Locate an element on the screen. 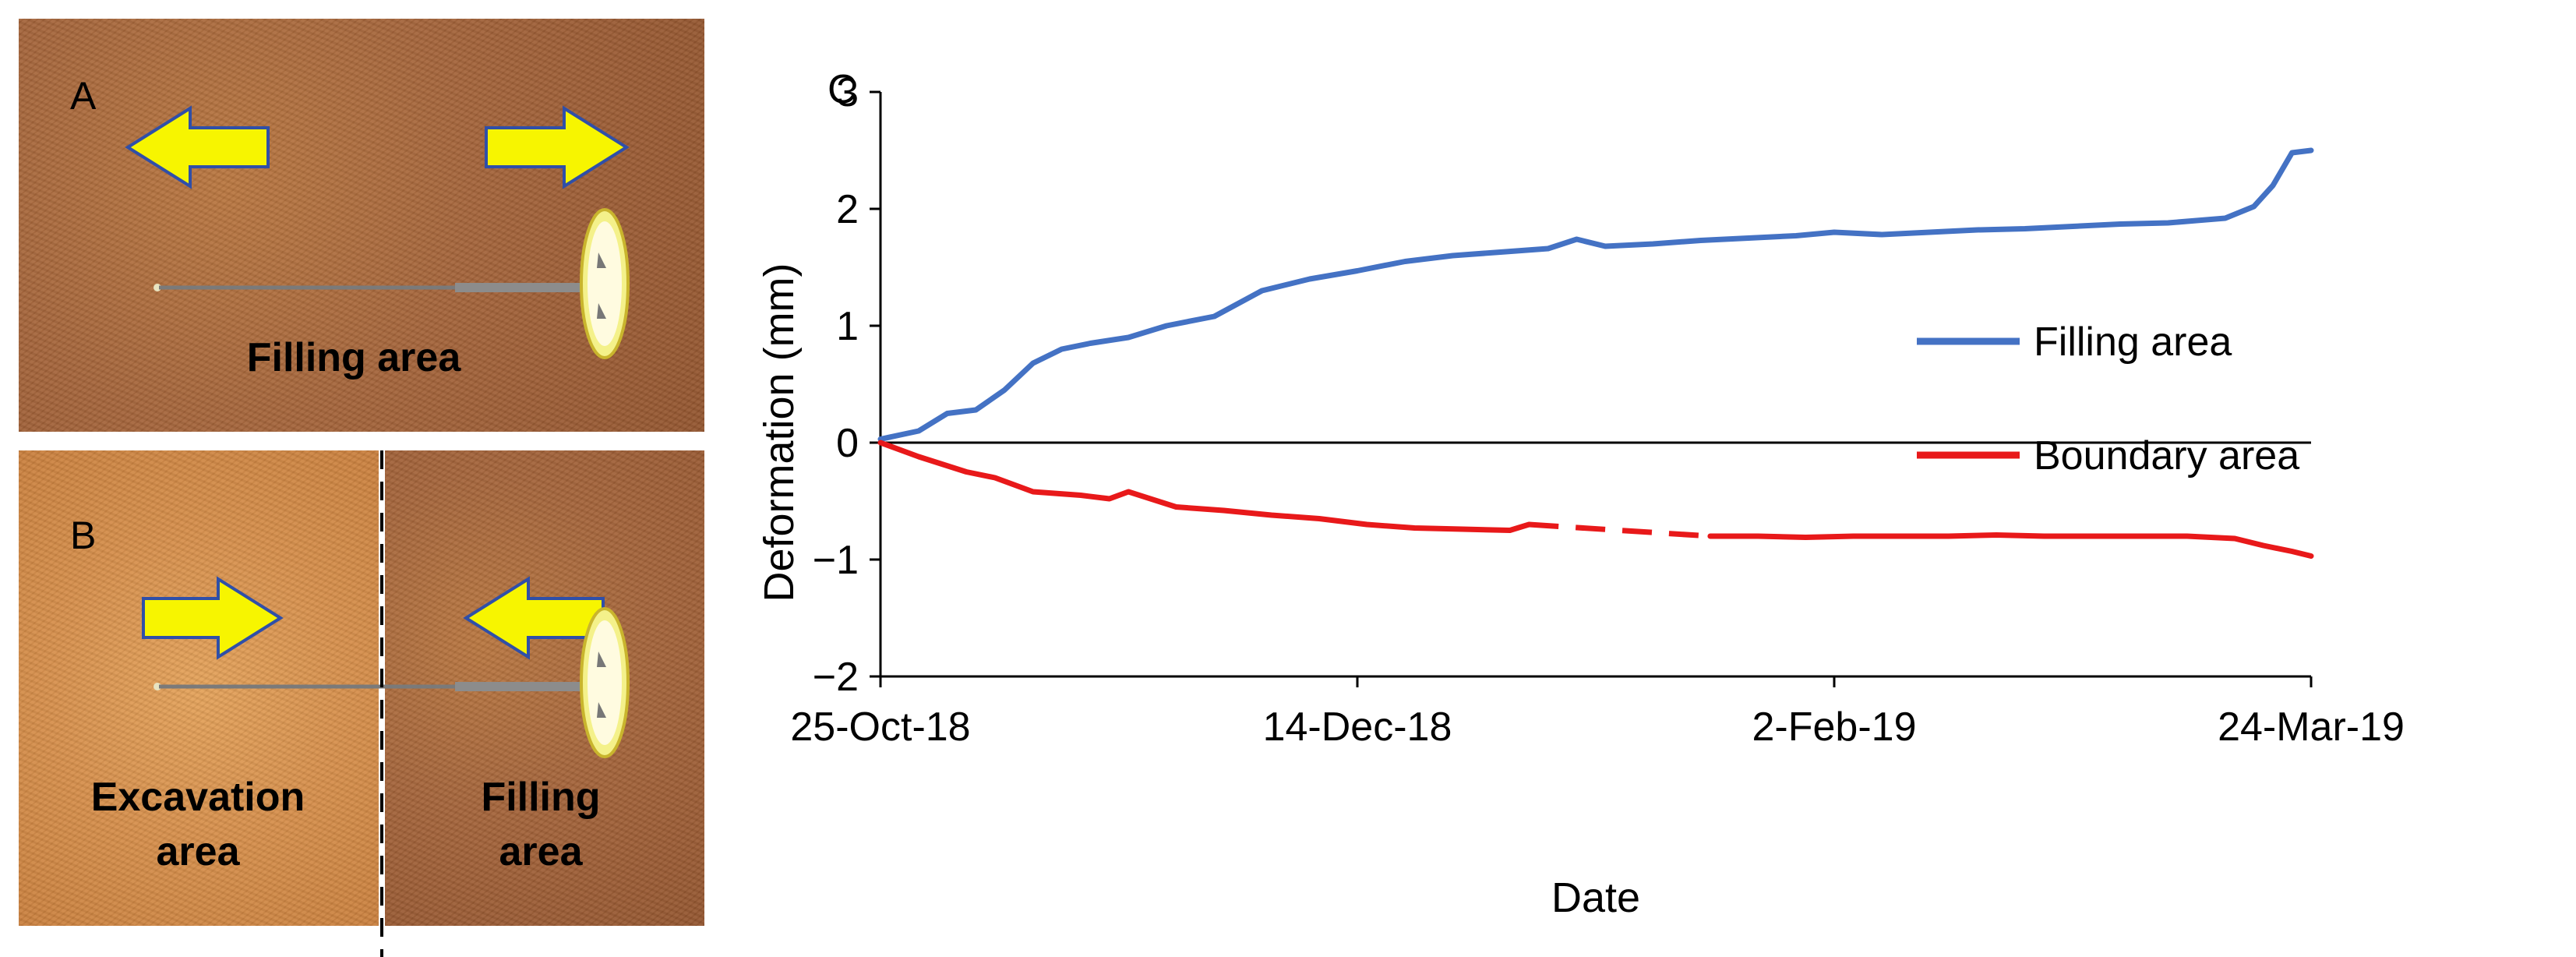 The image size is (2576, 957). boundary-divider-line is located at coordinates (381, 703).